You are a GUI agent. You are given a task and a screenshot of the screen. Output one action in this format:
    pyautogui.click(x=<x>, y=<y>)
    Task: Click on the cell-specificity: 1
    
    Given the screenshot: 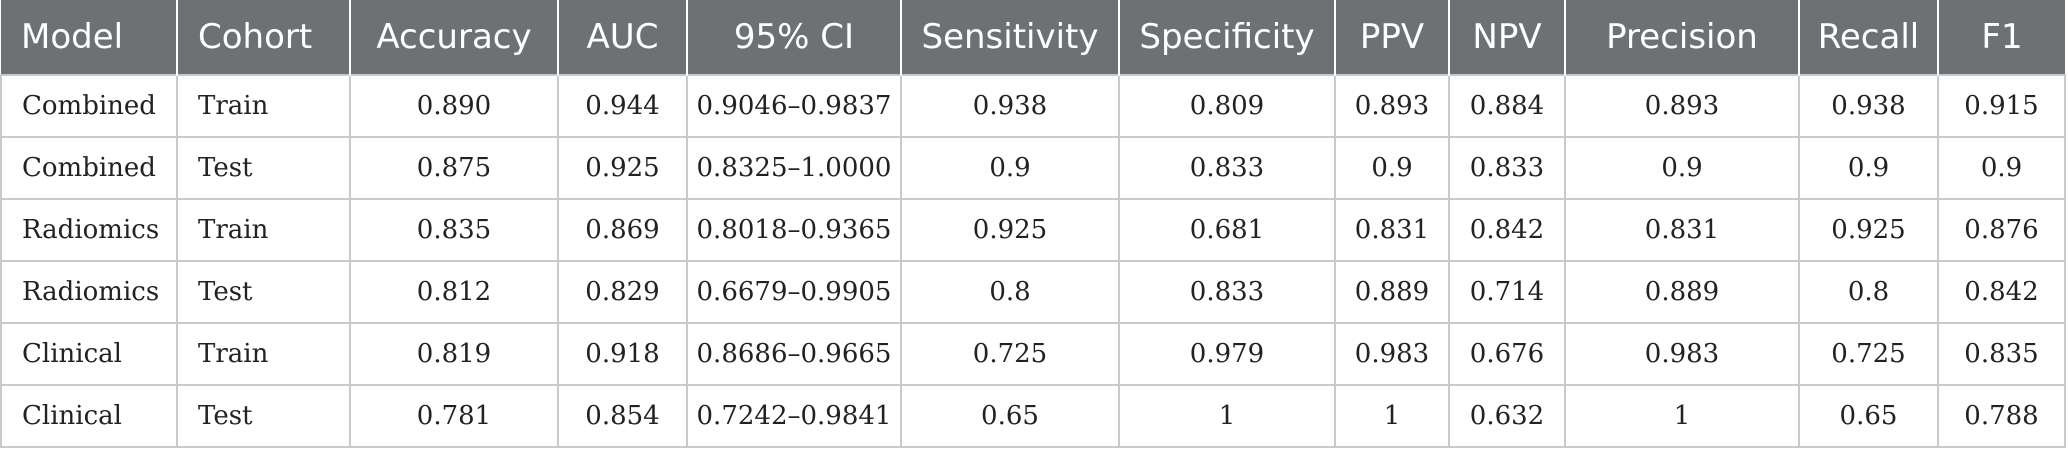 What is the action you would take?
    pyautogui.click(x=1227, y=416)
    